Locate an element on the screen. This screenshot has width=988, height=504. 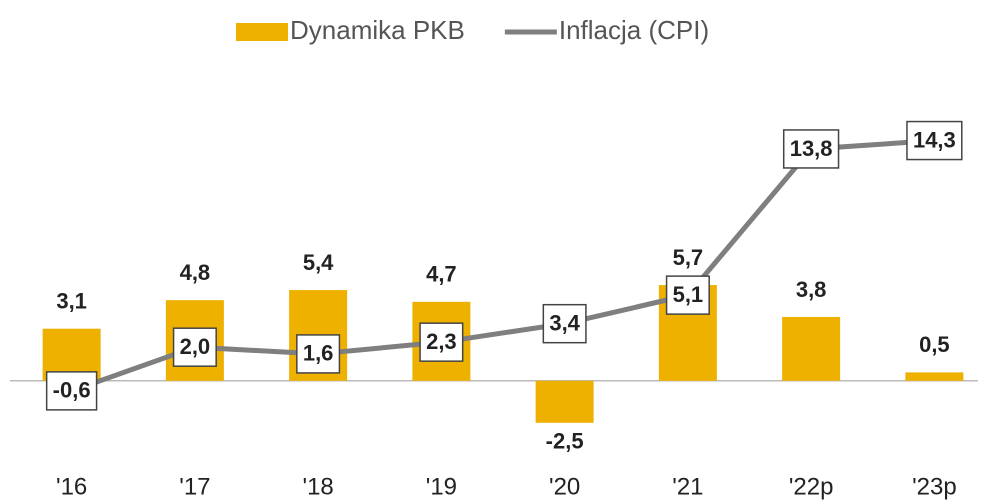
data-label-box: 14,3 is located at coordinates (934, 140).